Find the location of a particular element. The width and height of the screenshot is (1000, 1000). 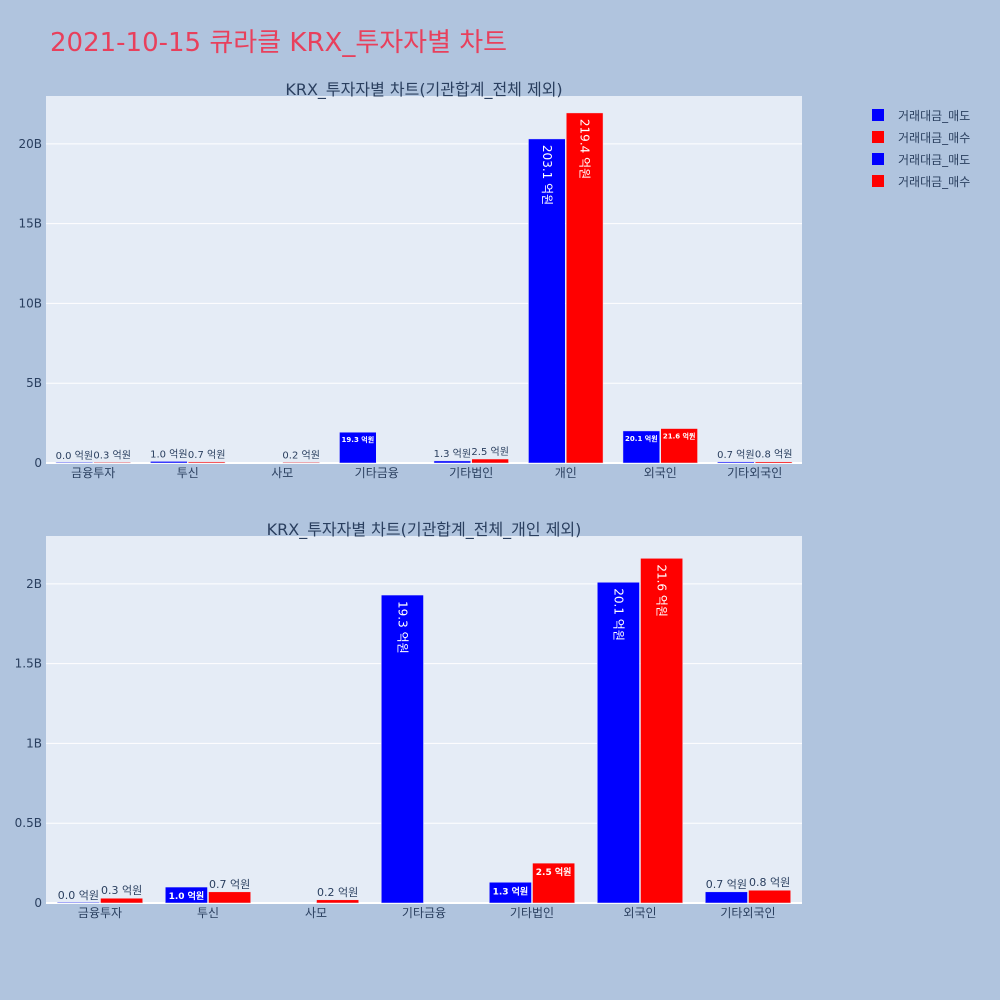

chart-title: KRX_투자자별 차트(기관합계_전체 제외) is located at coordinates (423, 90).